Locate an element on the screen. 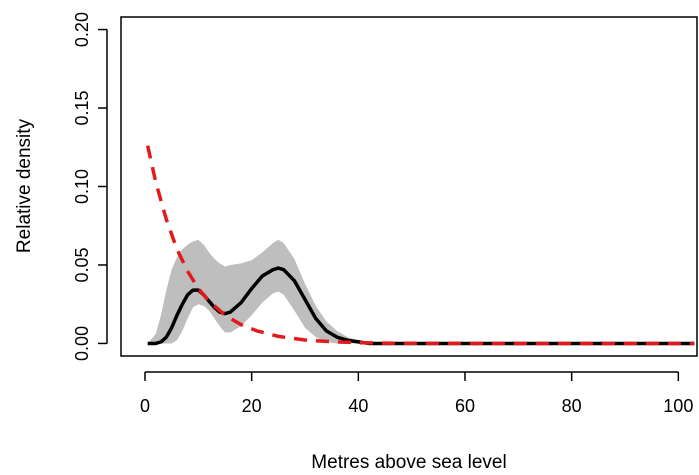 The image size is (699, 475). y-axis-title: Relative density is located at coordinates (24, 185).